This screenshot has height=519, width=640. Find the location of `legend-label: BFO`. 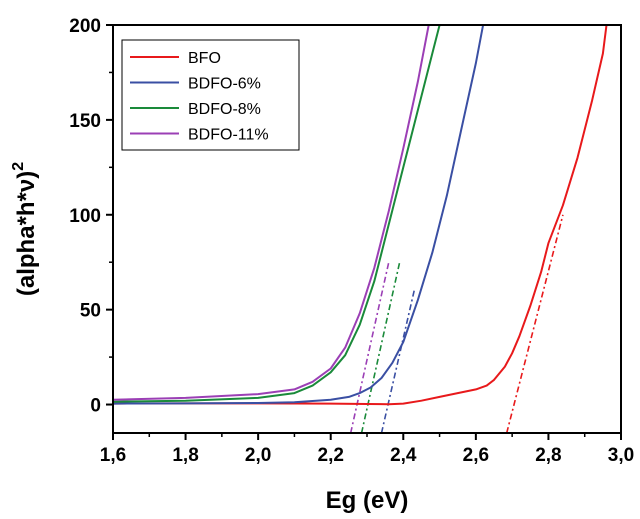

legend-label: BFO is located at coordinates (204, 58).